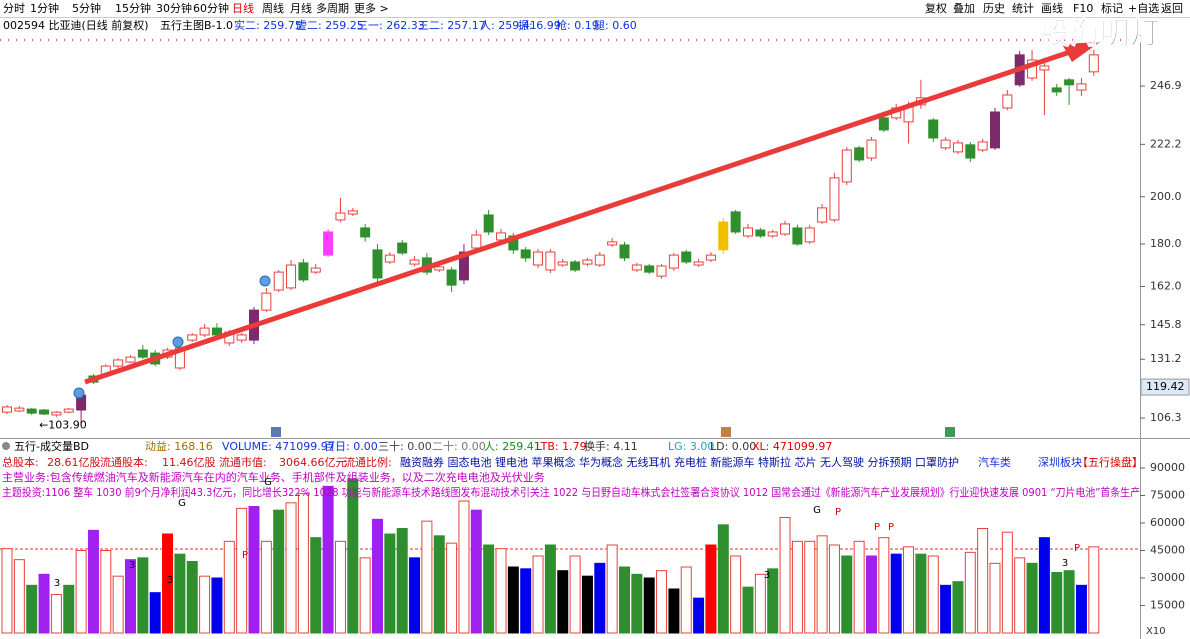  What do you see at coordinates (86, 8) in the screenshot?
I see `period-button: 5分钟` at bounding box center [86, 8].